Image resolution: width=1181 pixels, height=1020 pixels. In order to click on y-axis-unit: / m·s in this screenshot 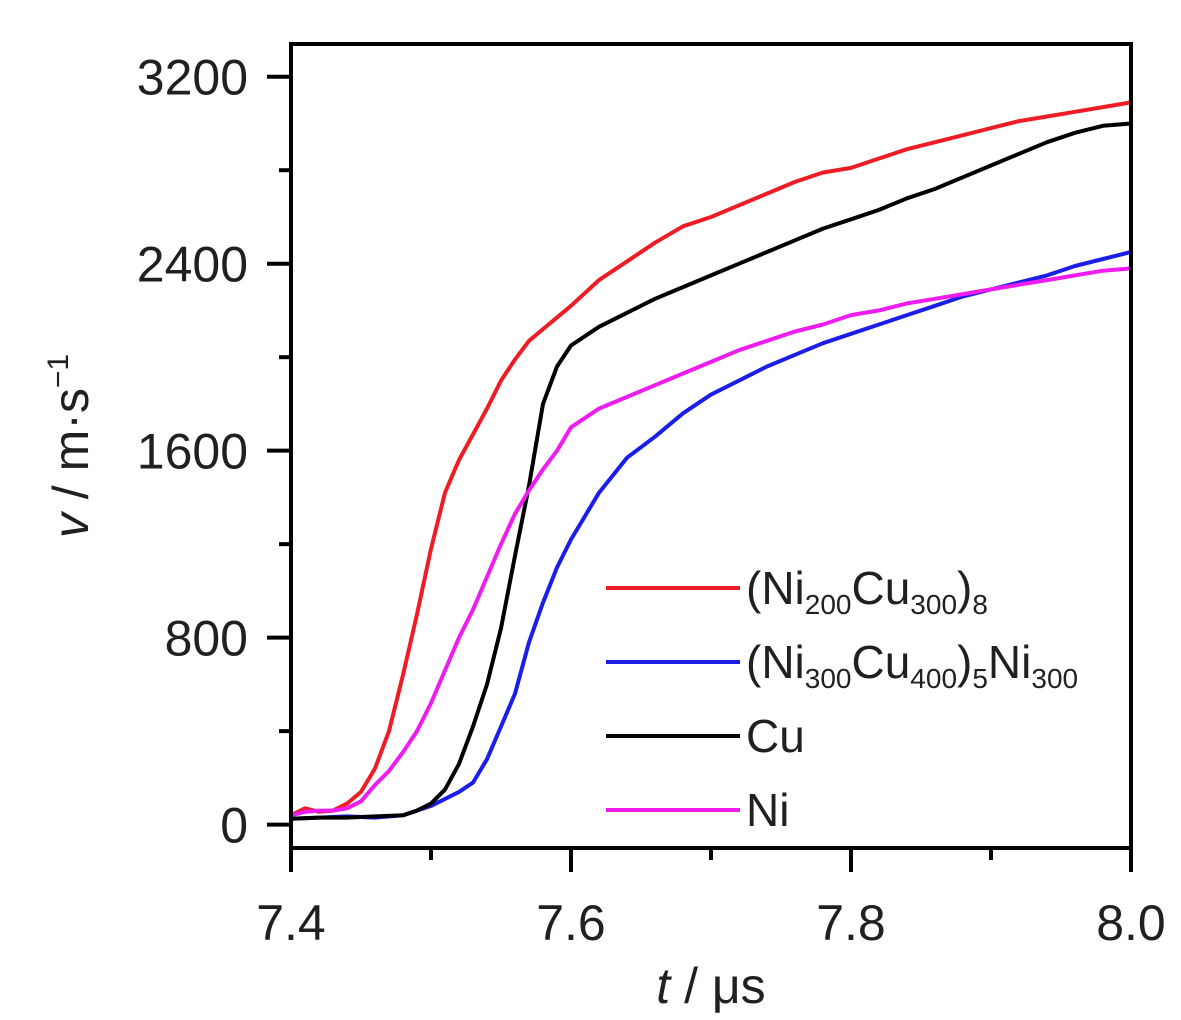, I will do `click(71, 450)`.